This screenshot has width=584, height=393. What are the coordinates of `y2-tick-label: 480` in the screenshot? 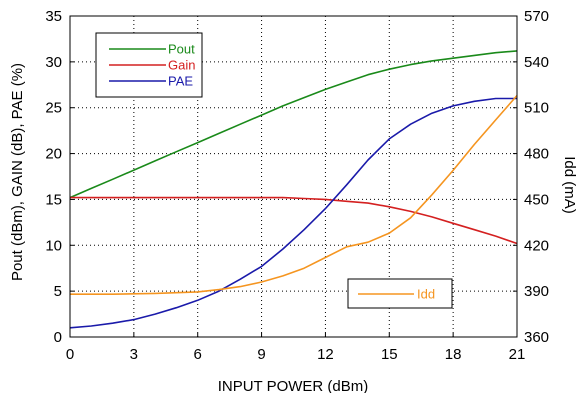 It's located at (536, 154).